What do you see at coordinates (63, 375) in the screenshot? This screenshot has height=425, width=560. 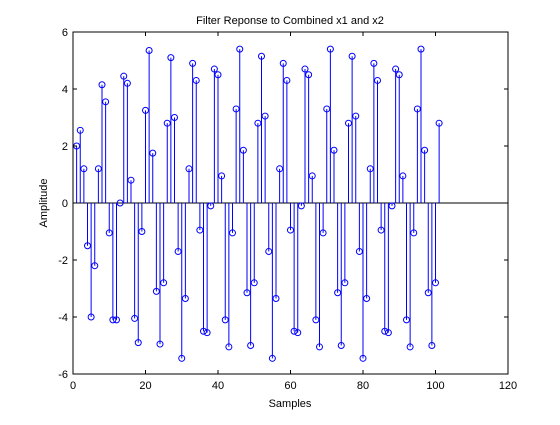 I see `y-tick-label: -6` at bounding box center [63, 375].